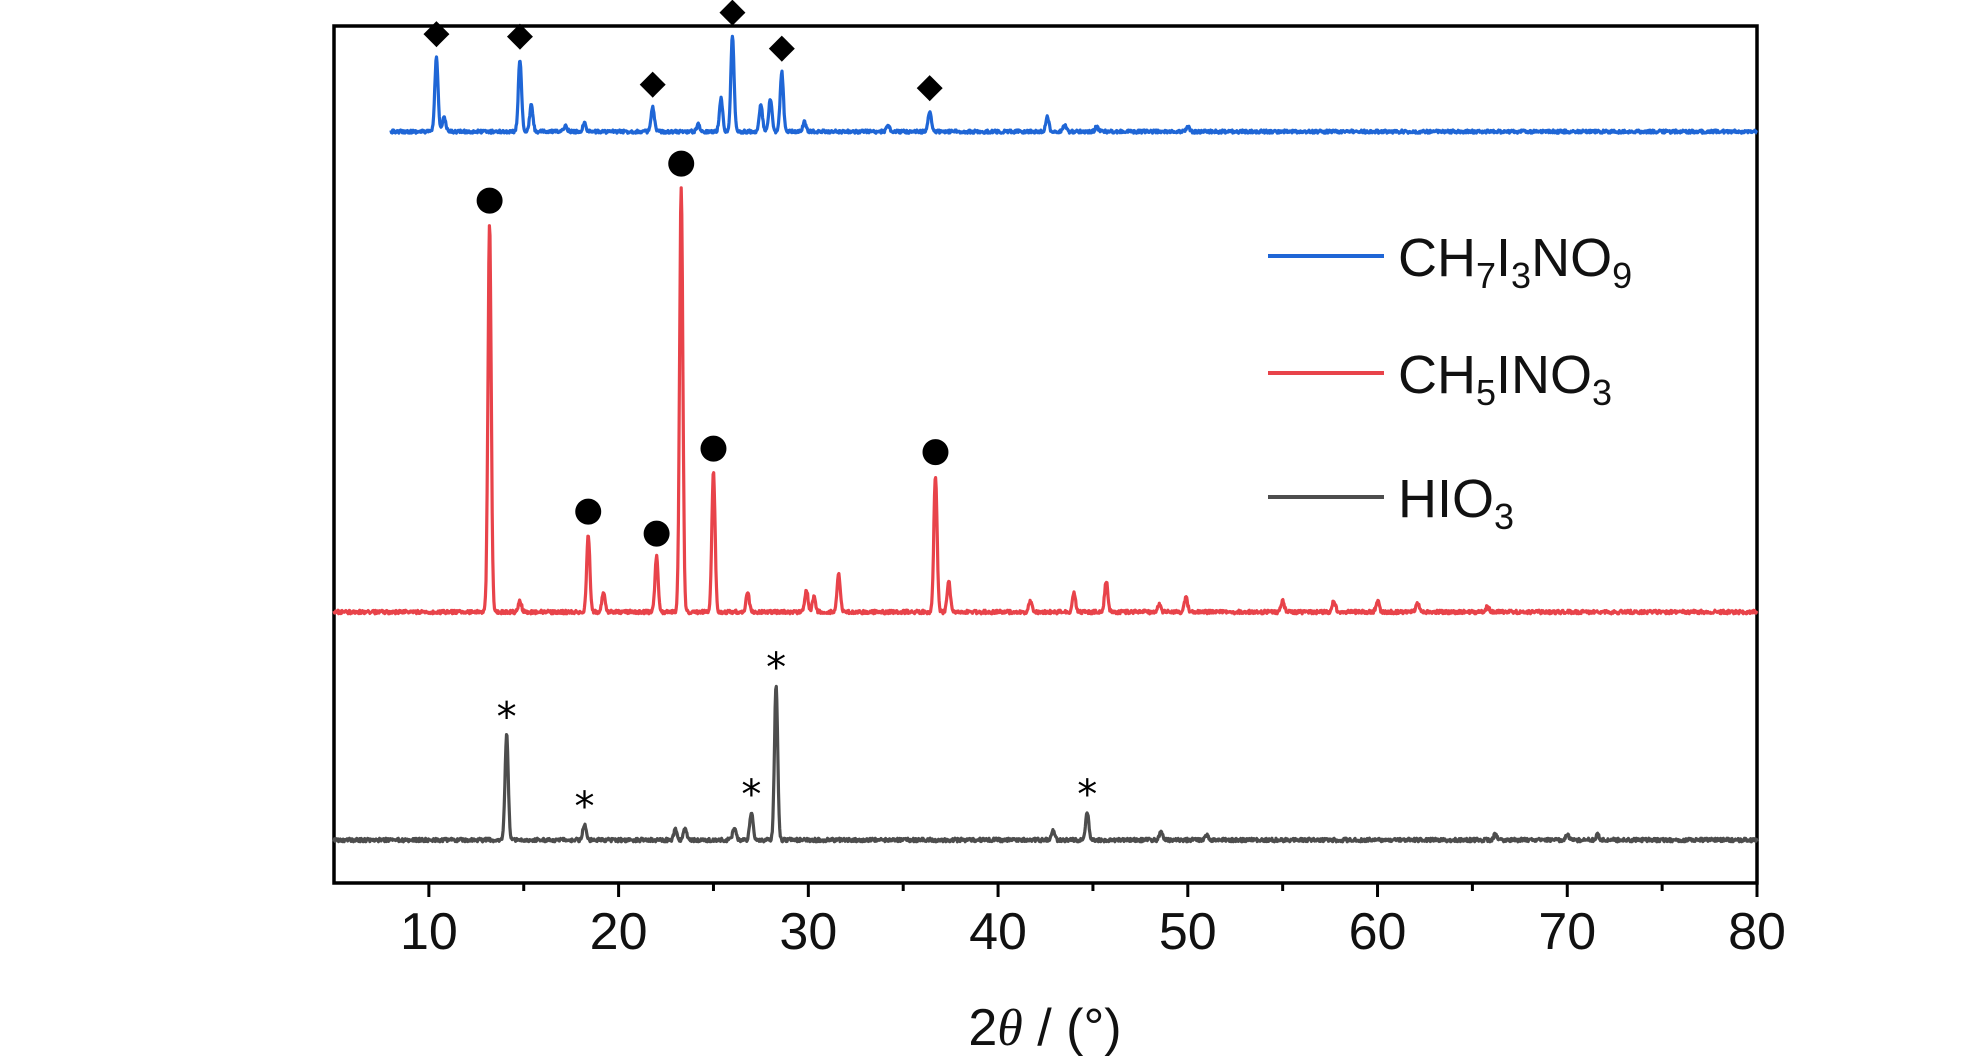 The width and height of the screenshot is (1984, 1063). I want to click on x-tick-label: 60, so click(1378, 932).